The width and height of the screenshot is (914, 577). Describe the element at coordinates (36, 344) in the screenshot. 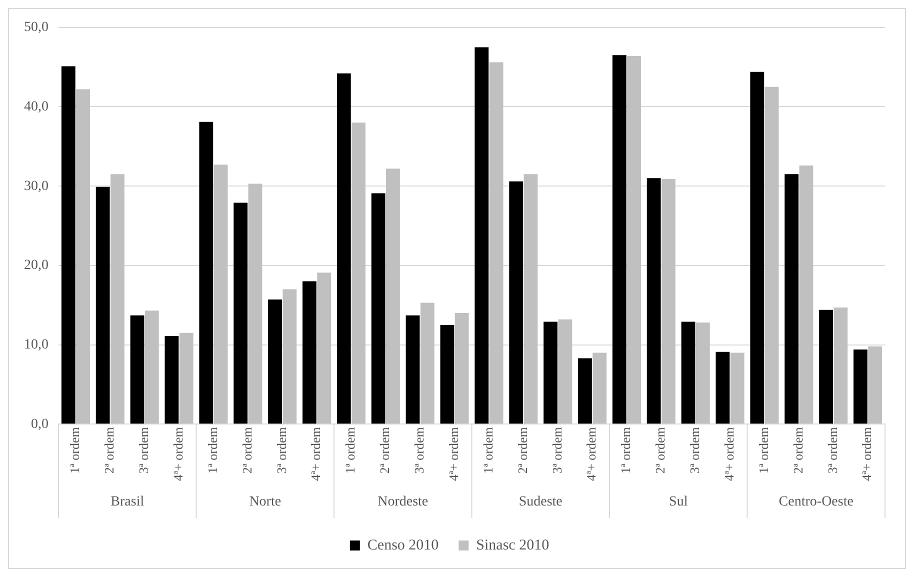

I see `y-tick-label: 10,0` at that location.